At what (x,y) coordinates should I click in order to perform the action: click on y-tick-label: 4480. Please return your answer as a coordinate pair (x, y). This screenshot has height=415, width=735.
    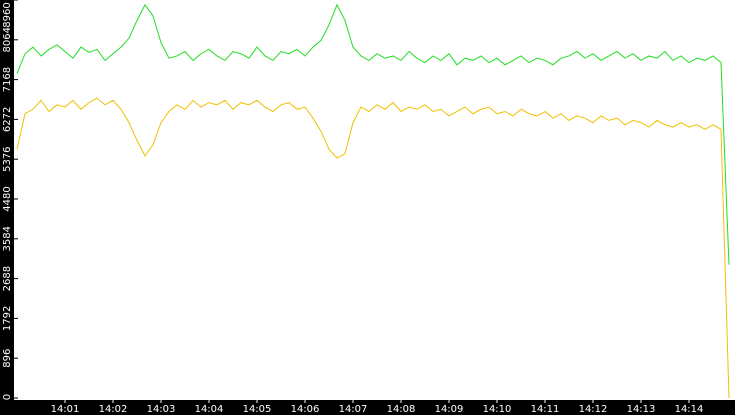
    Looking at the image, I should click on (7, 198).